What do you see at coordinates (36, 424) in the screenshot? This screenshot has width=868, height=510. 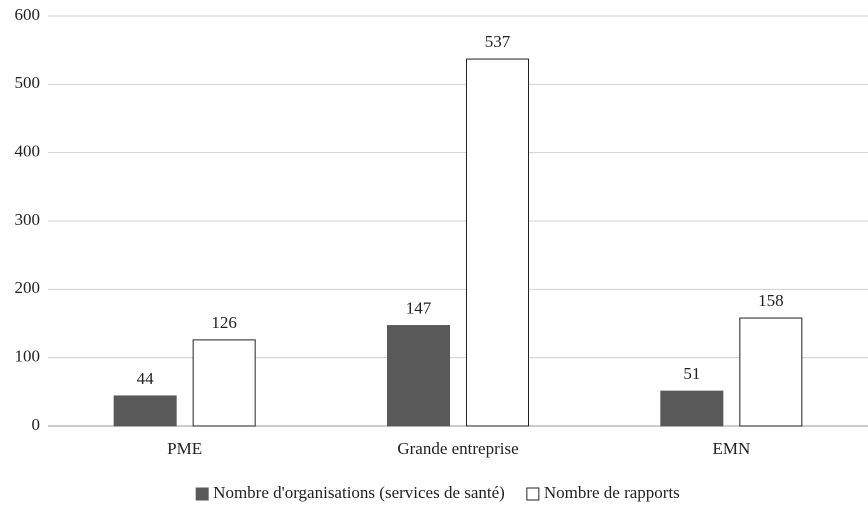 I see `y-tick-label: 0` at bounding box center [36, 424].